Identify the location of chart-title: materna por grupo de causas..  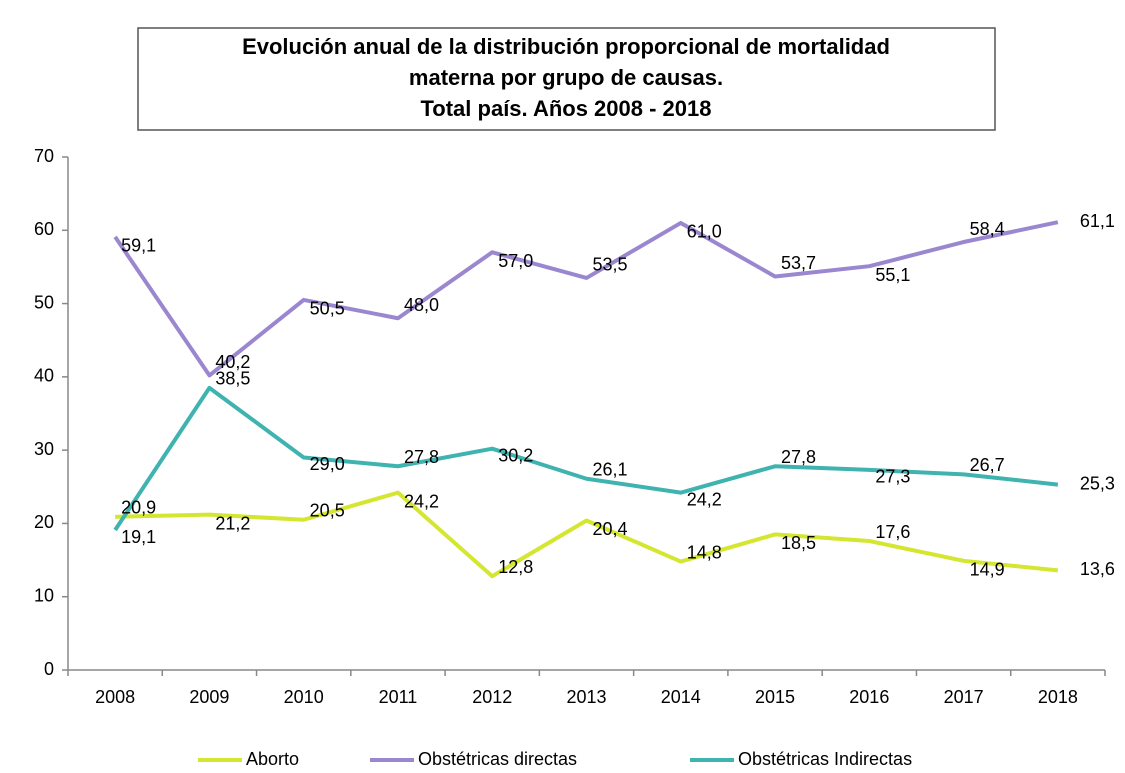
(566, 77).